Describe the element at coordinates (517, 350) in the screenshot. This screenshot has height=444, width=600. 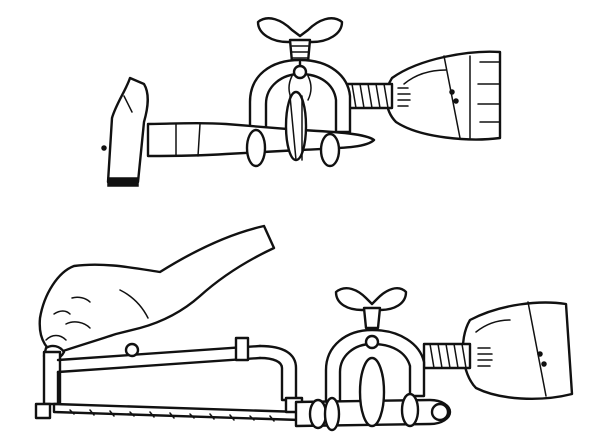
I see `holding-hand-bottom` at that location.